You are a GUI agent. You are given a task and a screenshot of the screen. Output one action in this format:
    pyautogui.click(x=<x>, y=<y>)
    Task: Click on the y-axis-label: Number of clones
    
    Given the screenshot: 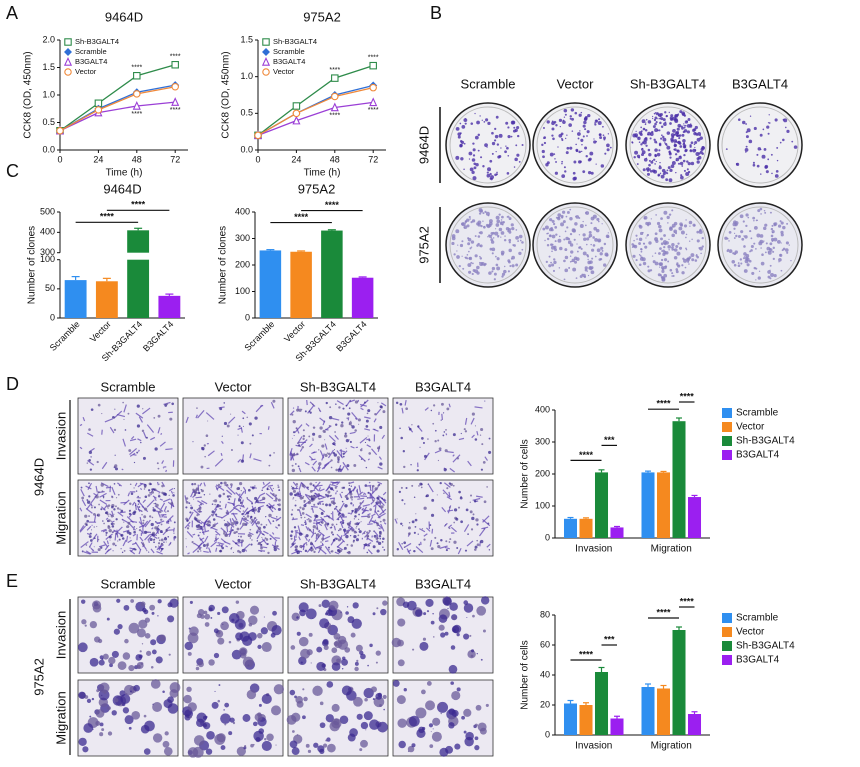 What is the action you would take?
    pyautogui.click(x=223, y=265)
    